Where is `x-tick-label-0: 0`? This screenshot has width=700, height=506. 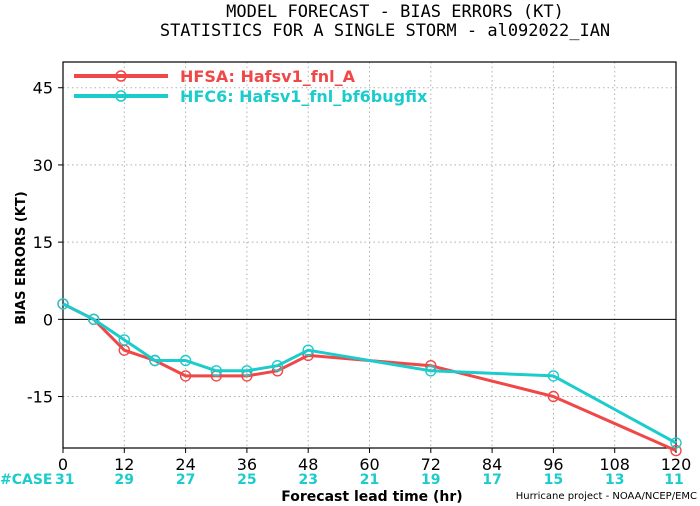 x-tick-label-0: 0 is located at coordinates (63, 464).